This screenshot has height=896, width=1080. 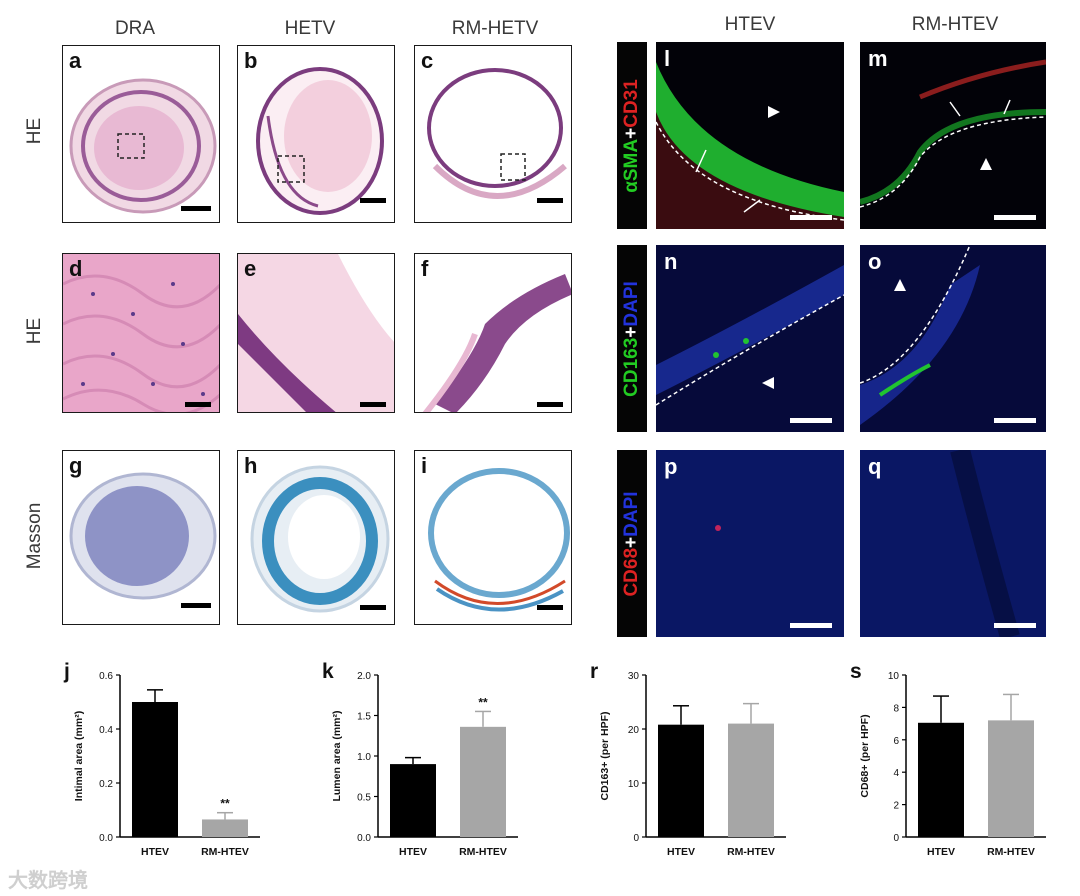 I want to click on panel-h-hetv-masson: h, so click(x=316, y=537).